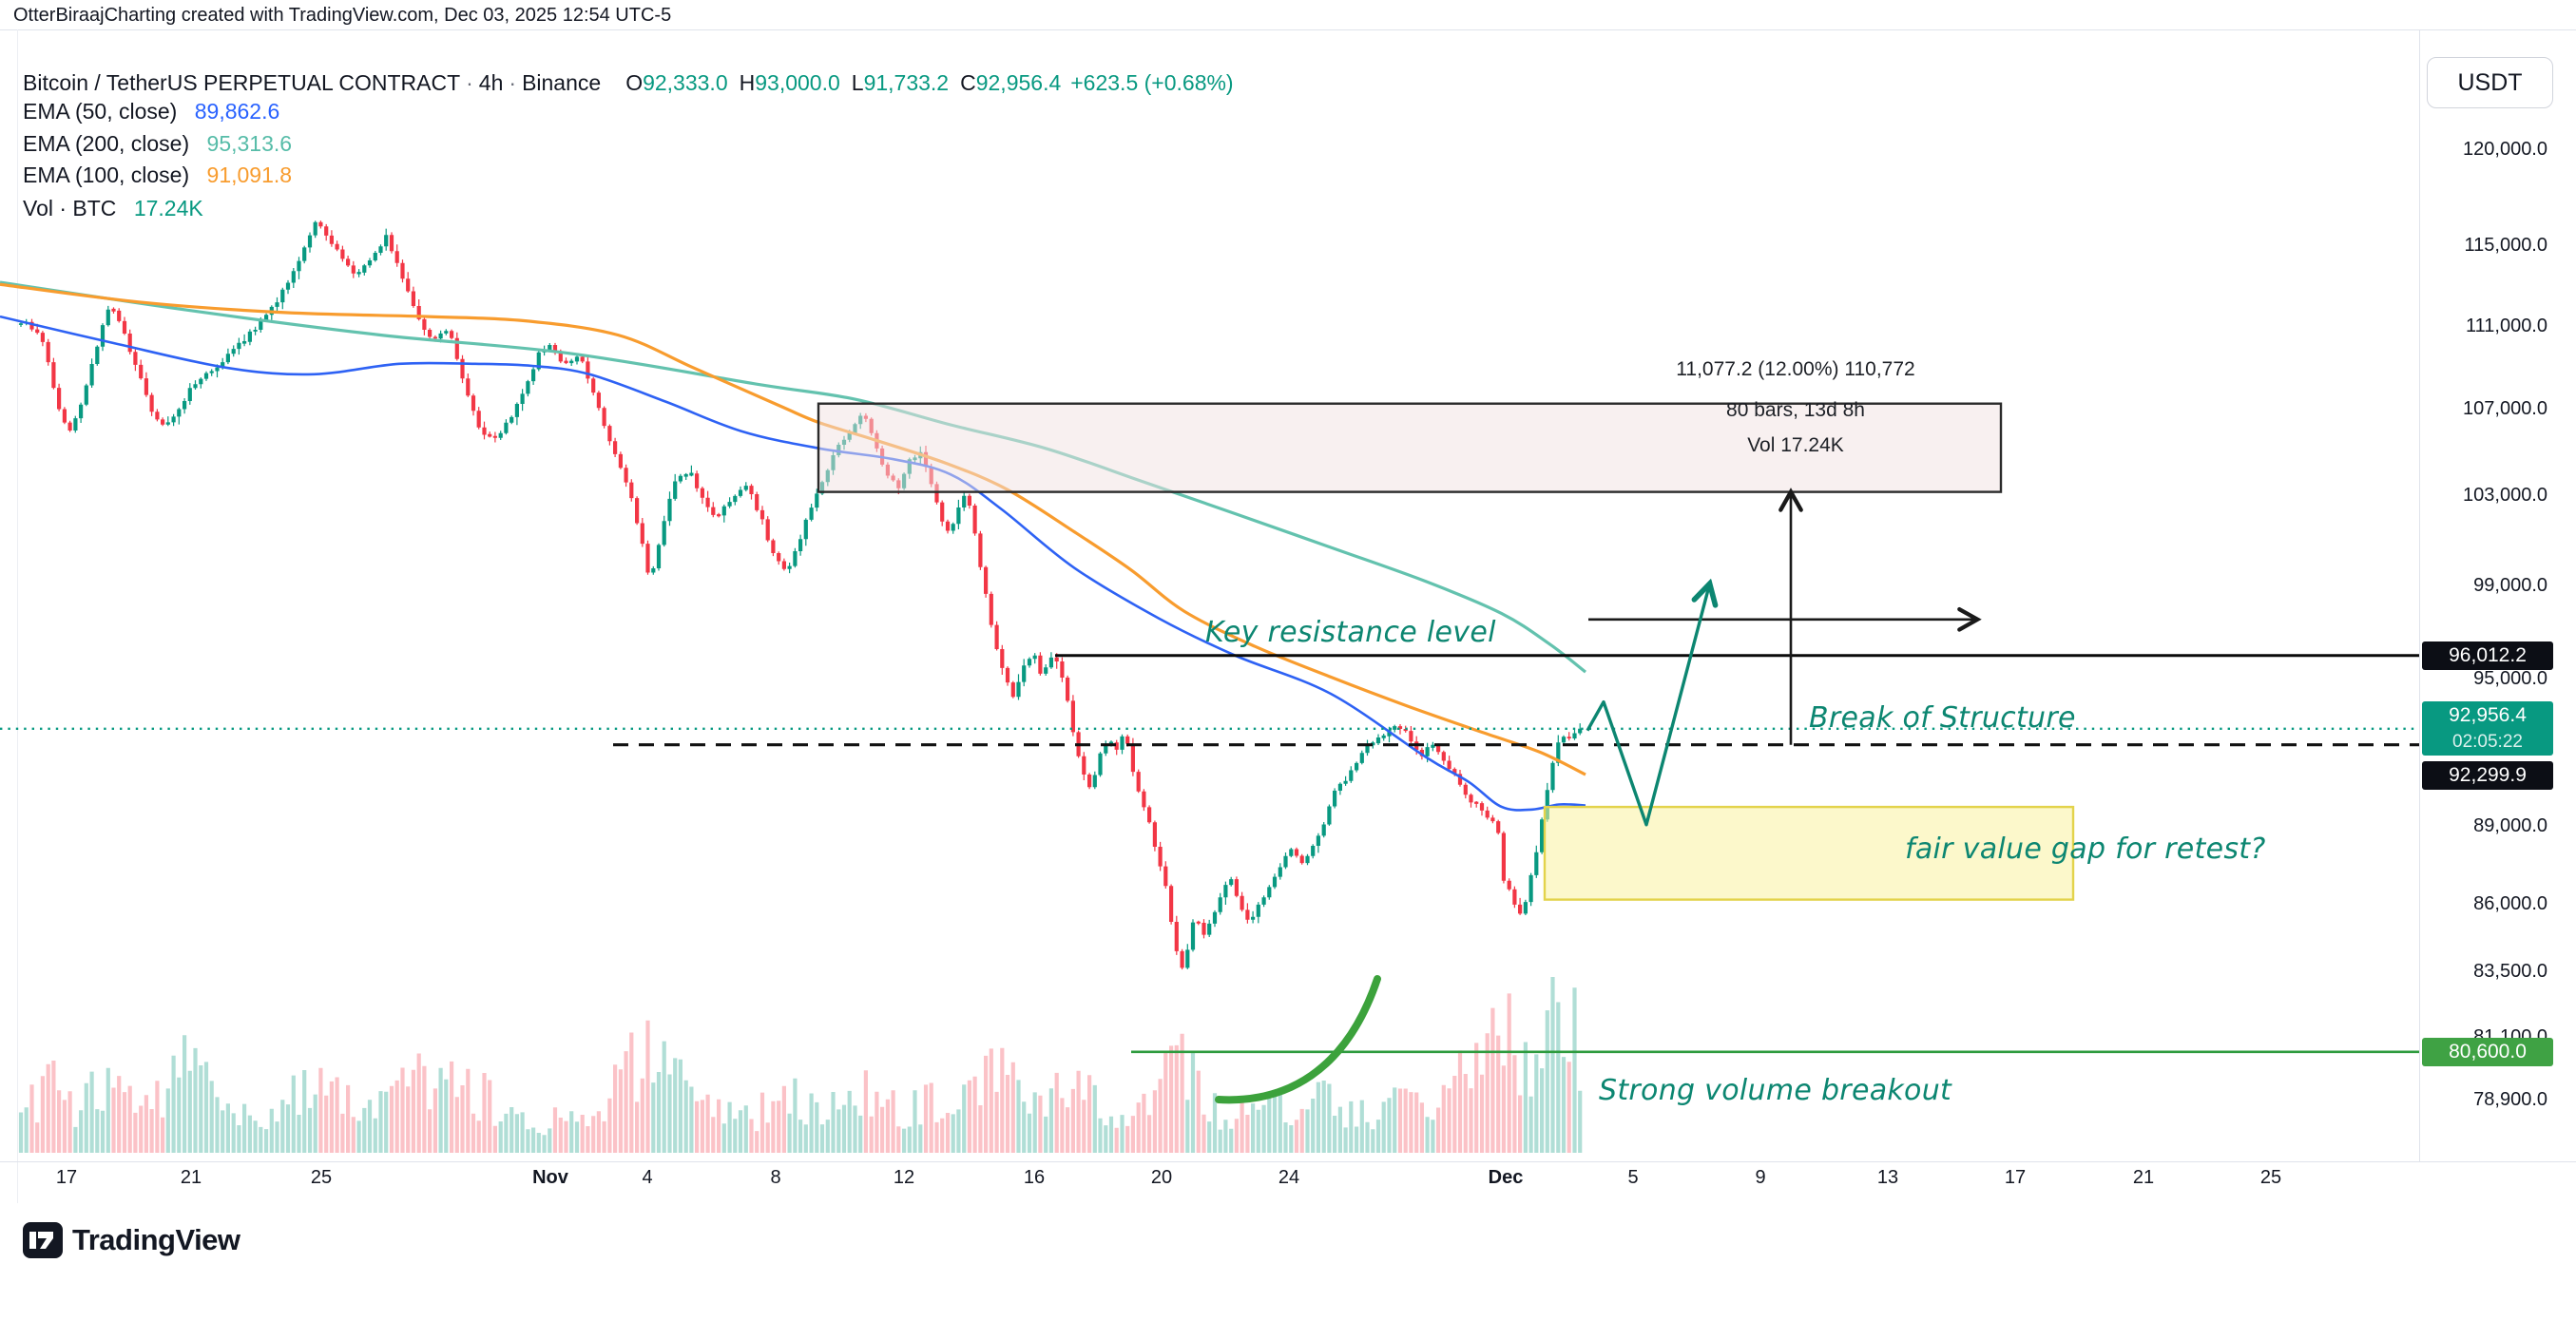 The image size is (2576, 1321). I want to click on legend-ema50-row: EMA (50, close) 89,862.6, so click(151, 111).